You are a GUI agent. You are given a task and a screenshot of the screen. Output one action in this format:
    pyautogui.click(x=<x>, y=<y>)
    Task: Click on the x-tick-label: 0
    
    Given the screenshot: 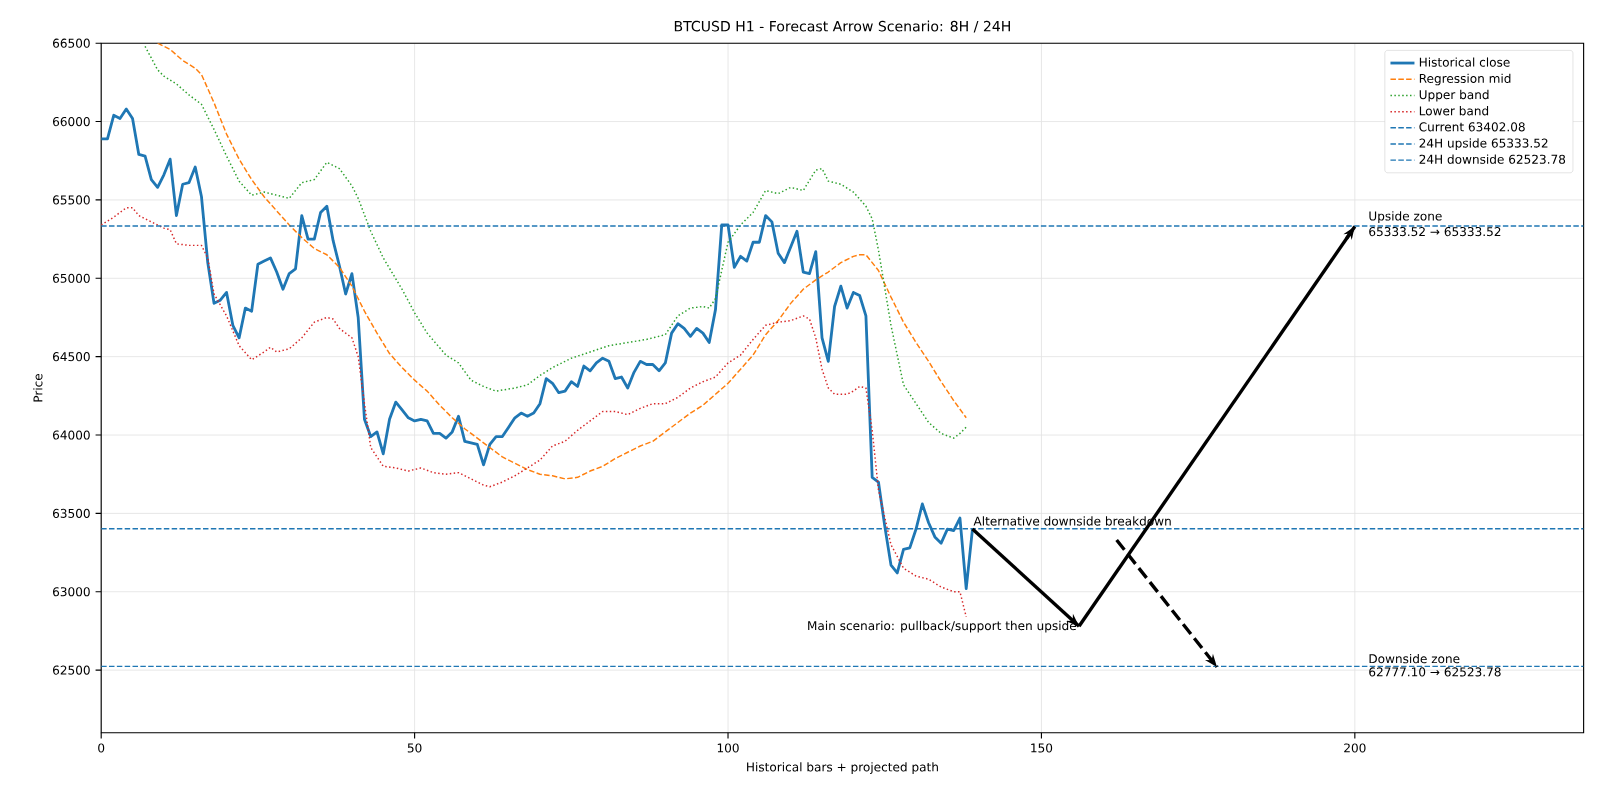 What is the action you would take?
    pyautogui.click(x=101, y=748)
    